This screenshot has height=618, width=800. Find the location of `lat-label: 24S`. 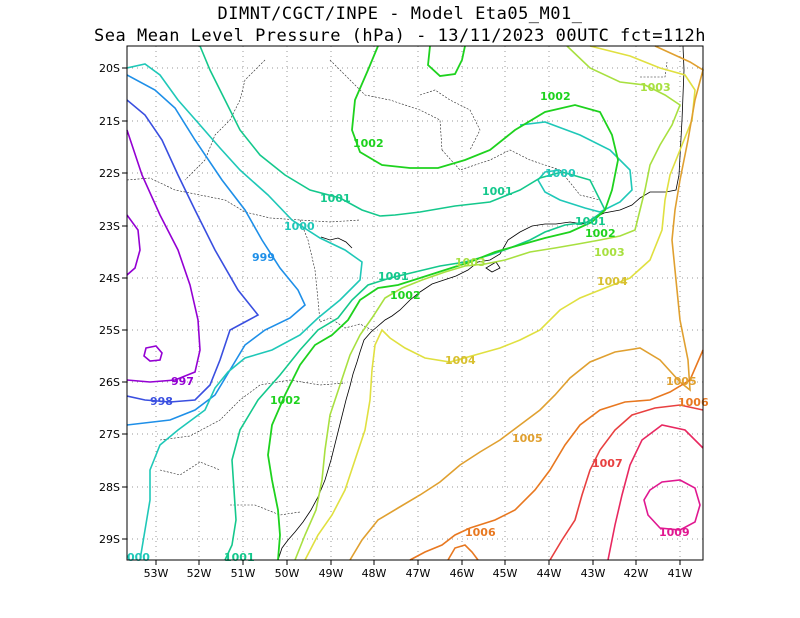

lat-label: 24S is located at coordinates (109, 278).